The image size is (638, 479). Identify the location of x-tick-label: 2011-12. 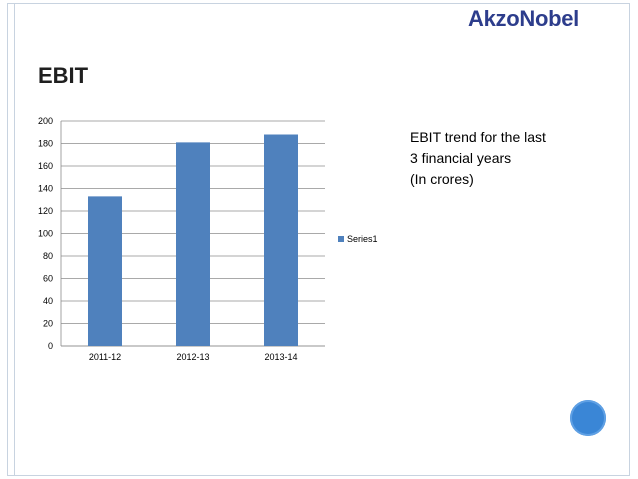
(105, 357).